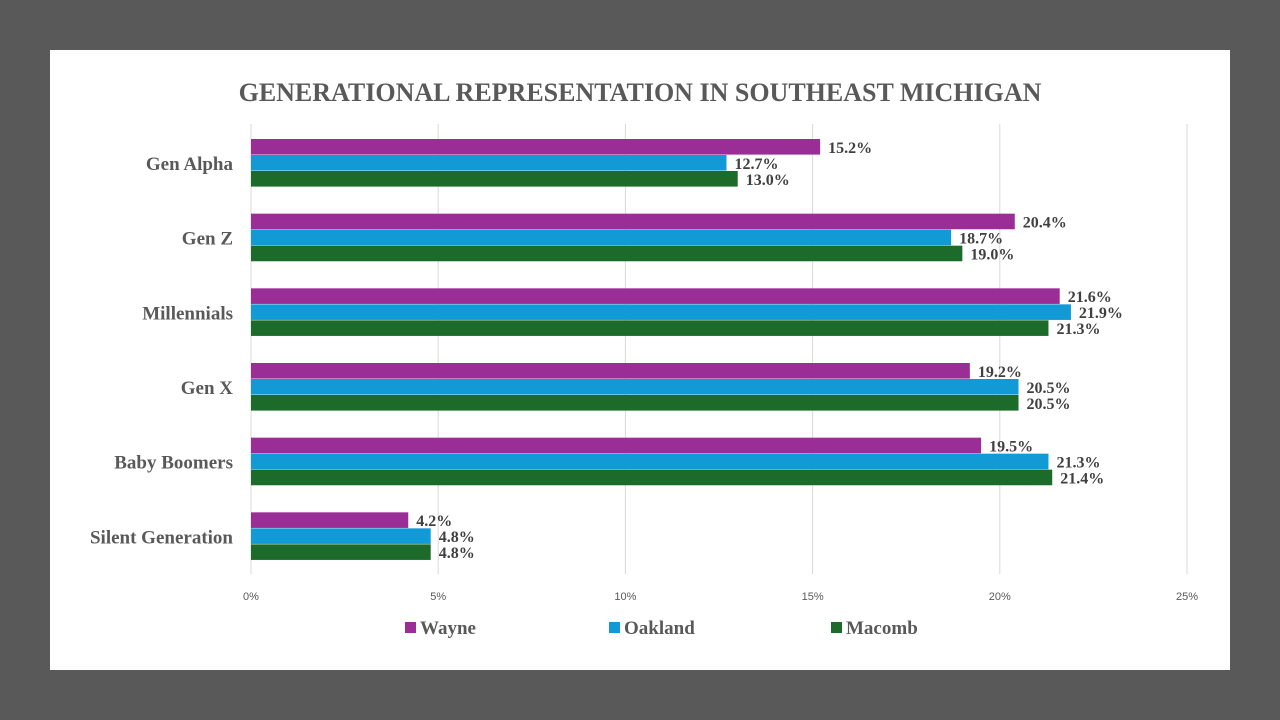 The image size is (1280, 720). Describe the element at coordinates (161, 537) in the screenshot. I see `category-label: Silent Generation` at that location.